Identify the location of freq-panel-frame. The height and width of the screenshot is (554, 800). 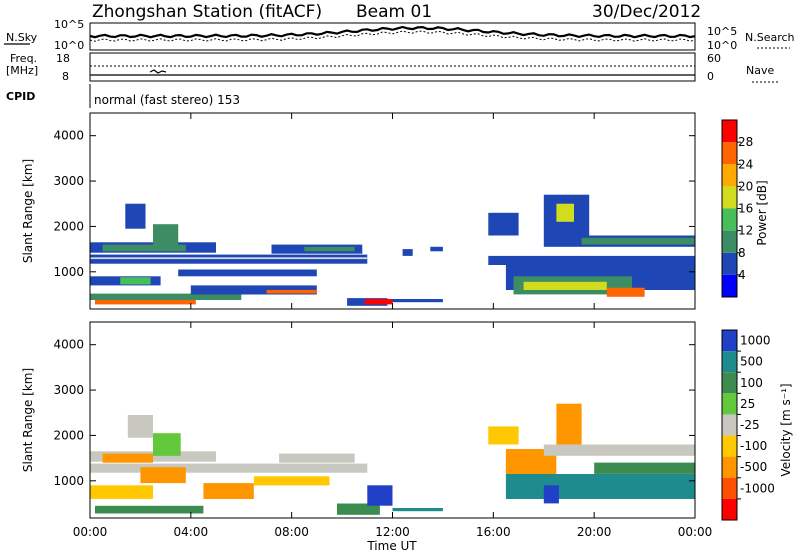
(392, 67).